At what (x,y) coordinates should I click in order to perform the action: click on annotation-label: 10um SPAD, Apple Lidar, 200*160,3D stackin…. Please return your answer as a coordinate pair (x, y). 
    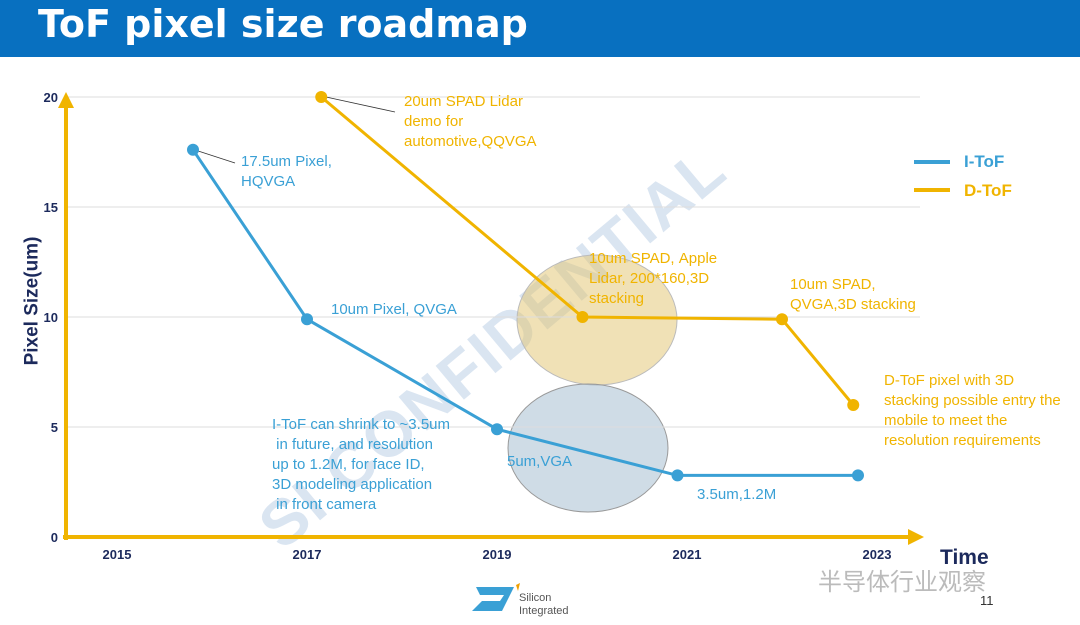
    Looking at the image, I should click on (653, 278).